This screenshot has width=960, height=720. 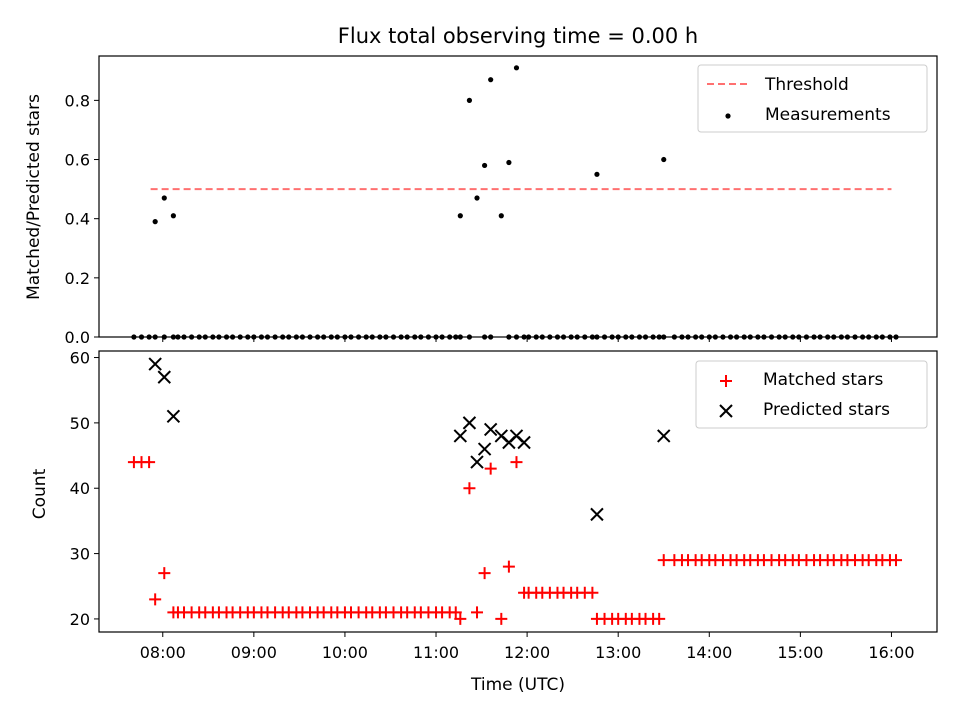 I want to click on legend-predicted-label: Predicted stars, so click(x=826, y=410).